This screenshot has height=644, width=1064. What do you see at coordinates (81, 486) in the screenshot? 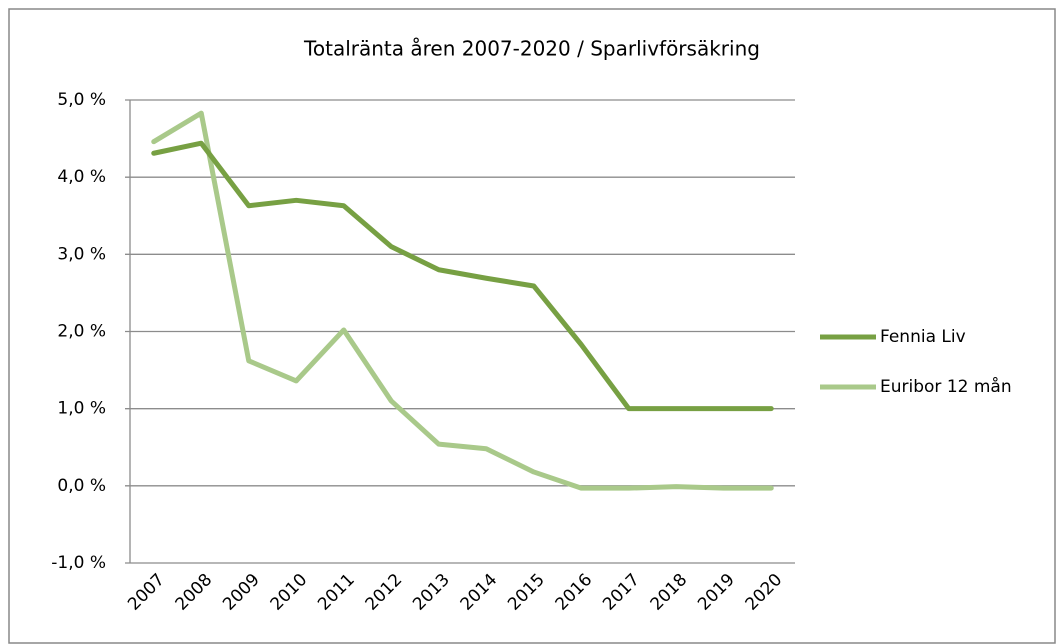
I see `y-tick-label: 0,0 %` at bounding box center [81, 486].